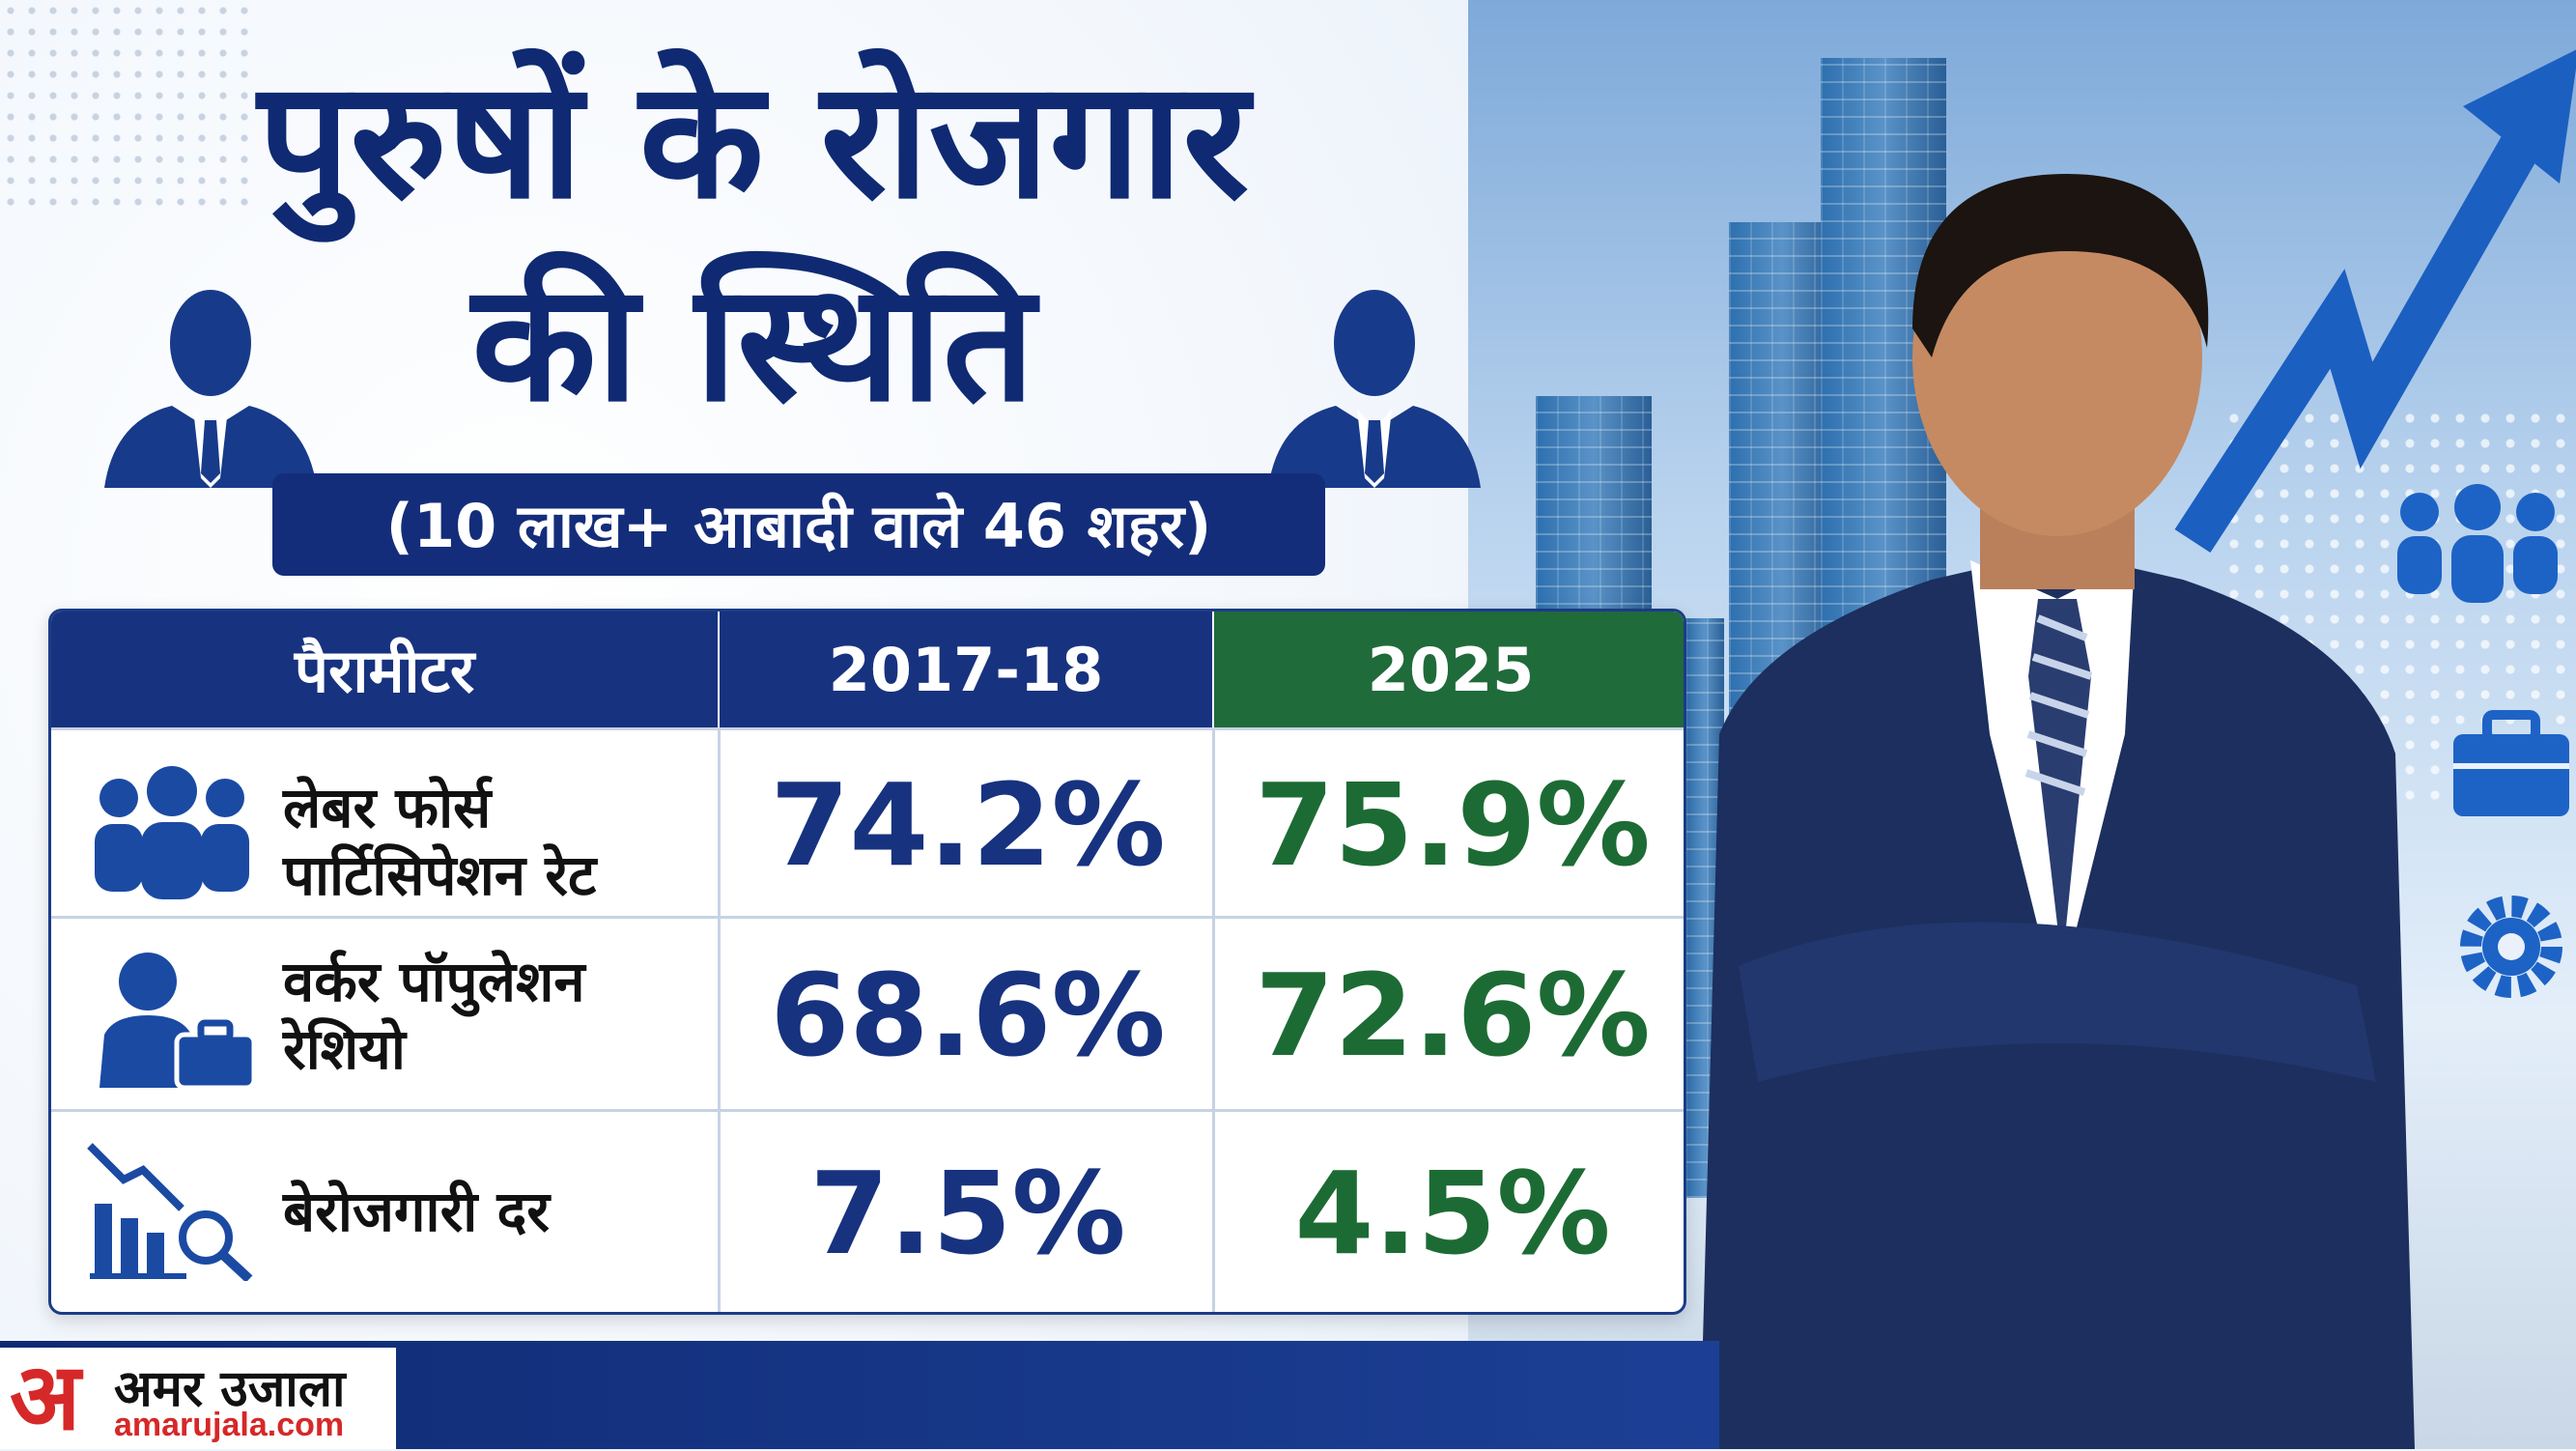  I want to click on page-title-line1: पुरुषों के रोजगार, so click(753, 140).